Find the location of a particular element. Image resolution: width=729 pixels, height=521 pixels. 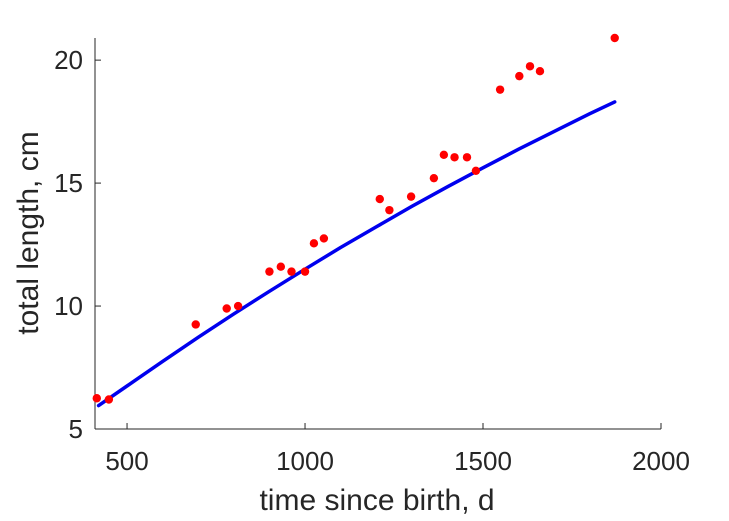

x-tick-label: 1500 is located at coordinates (483, 461).